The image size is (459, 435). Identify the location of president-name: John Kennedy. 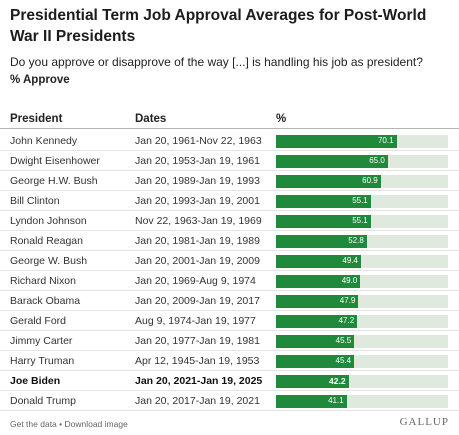
(44, 141).